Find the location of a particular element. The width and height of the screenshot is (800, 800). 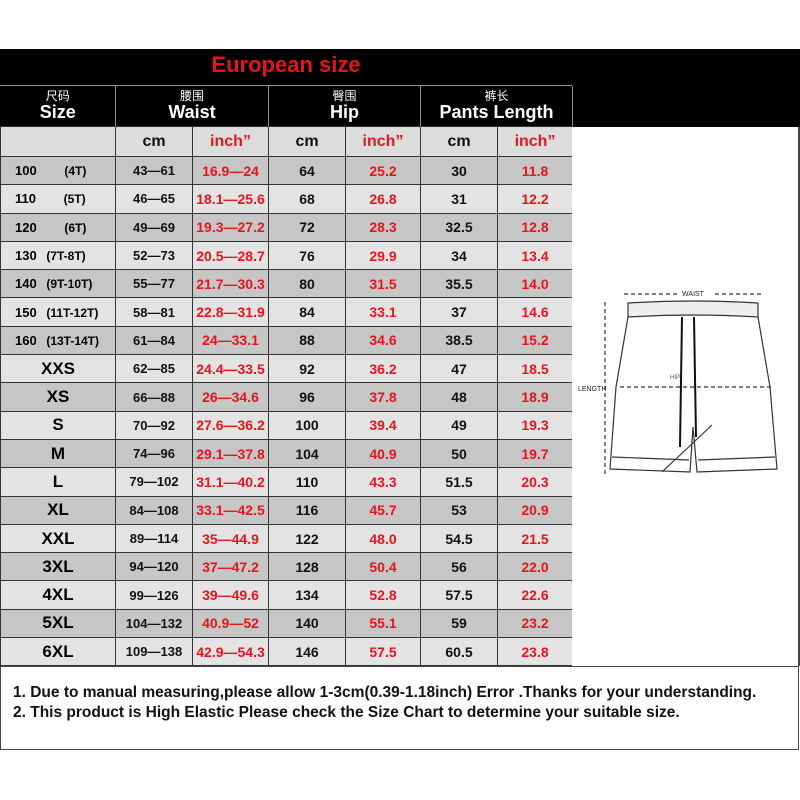

size-value: M is located at coordinates (58, 453).